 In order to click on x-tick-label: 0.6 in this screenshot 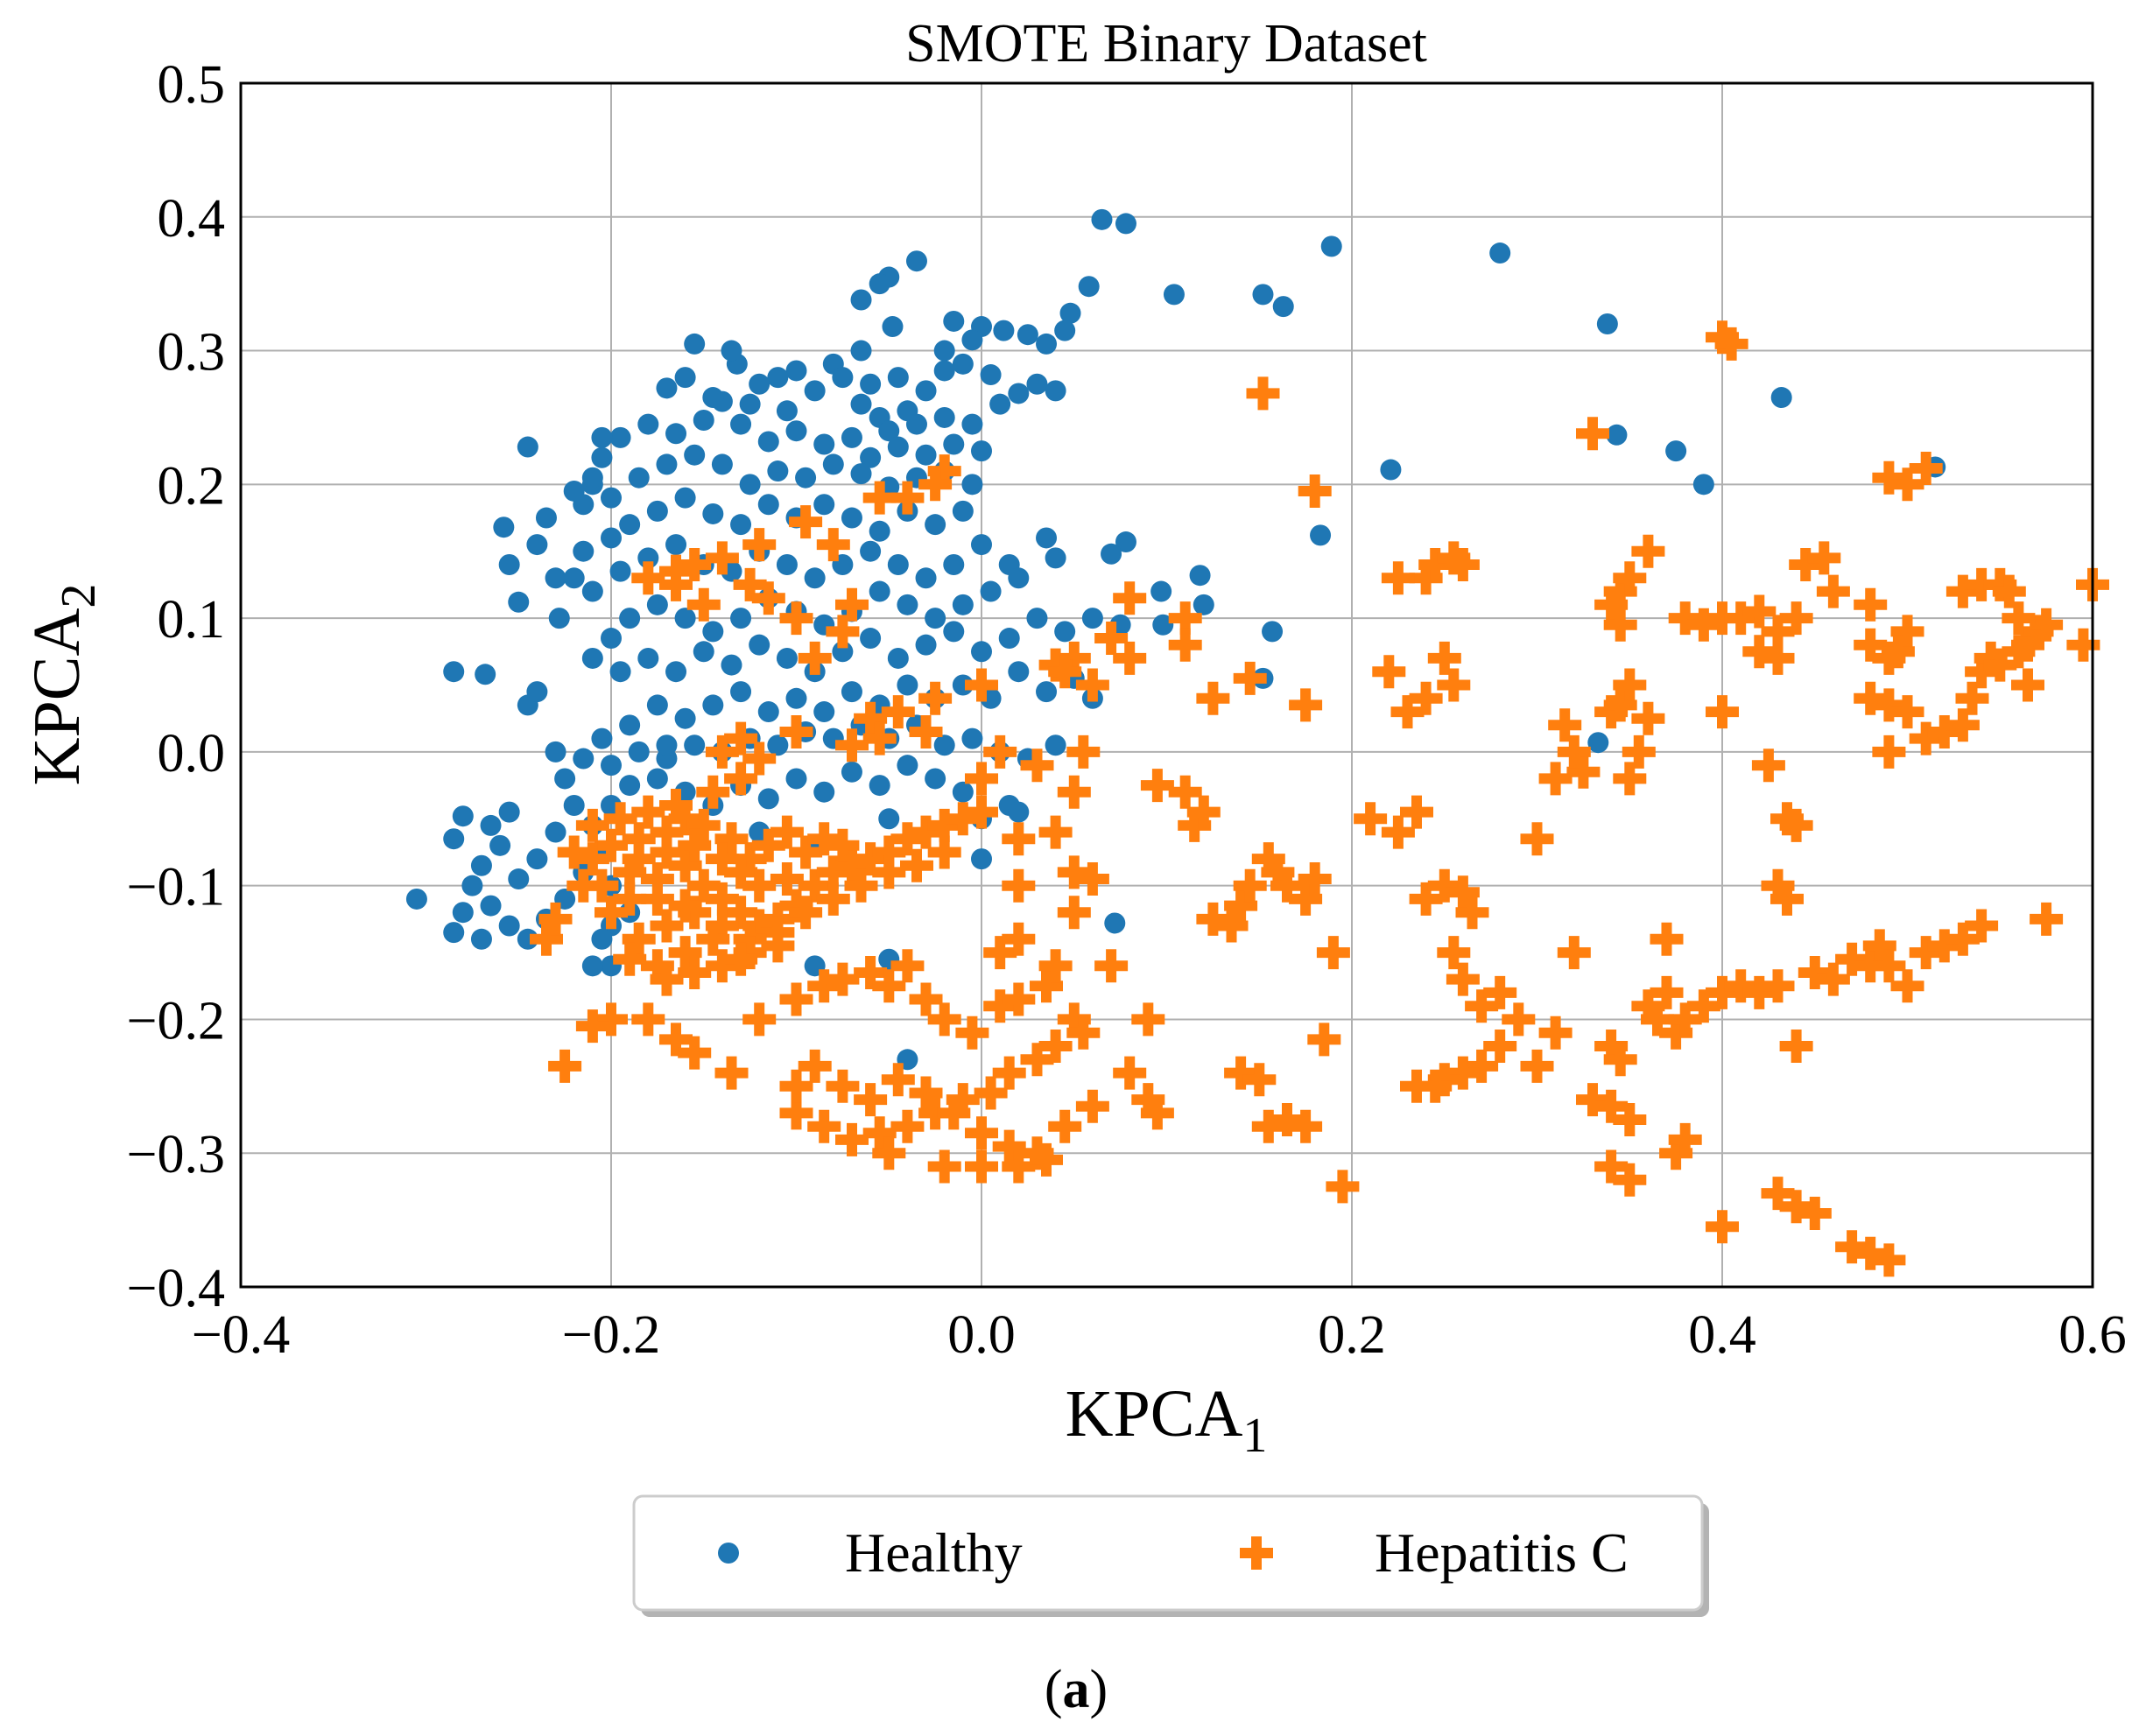, I will do `click(2092, 1335)`.